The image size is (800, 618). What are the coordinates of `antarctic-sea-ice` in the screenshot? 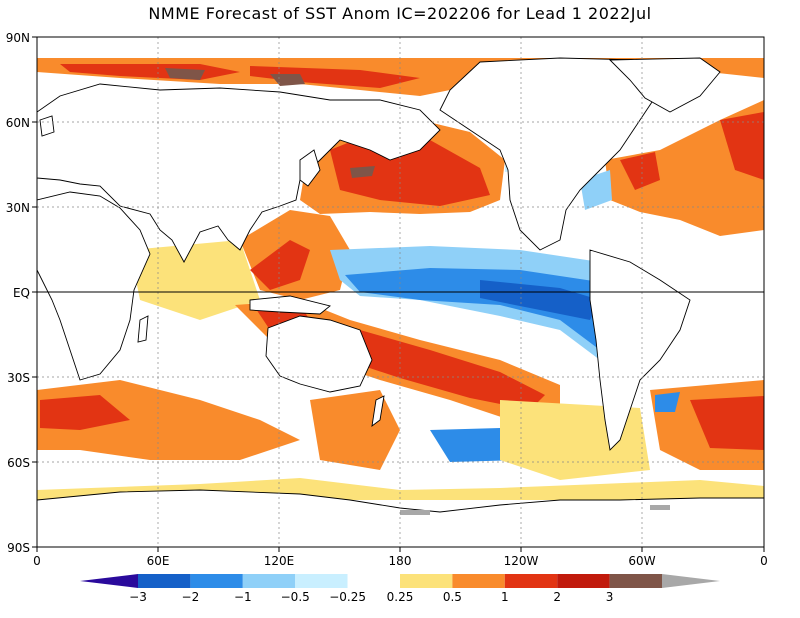 It's located at (415, 512).